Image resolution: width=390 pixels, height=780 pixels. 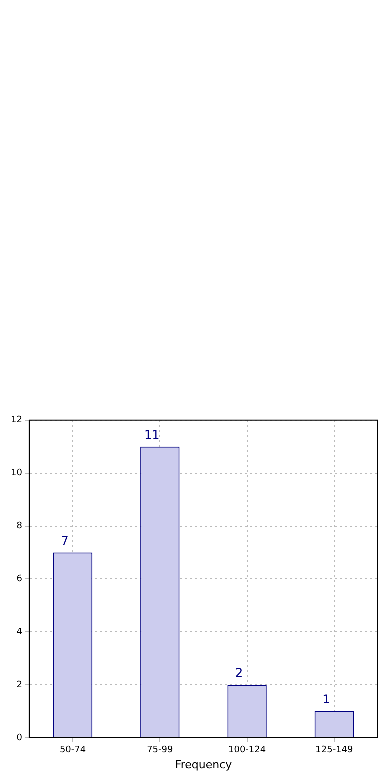 I want to click on data-label: 1, so click(x=326, y=699).